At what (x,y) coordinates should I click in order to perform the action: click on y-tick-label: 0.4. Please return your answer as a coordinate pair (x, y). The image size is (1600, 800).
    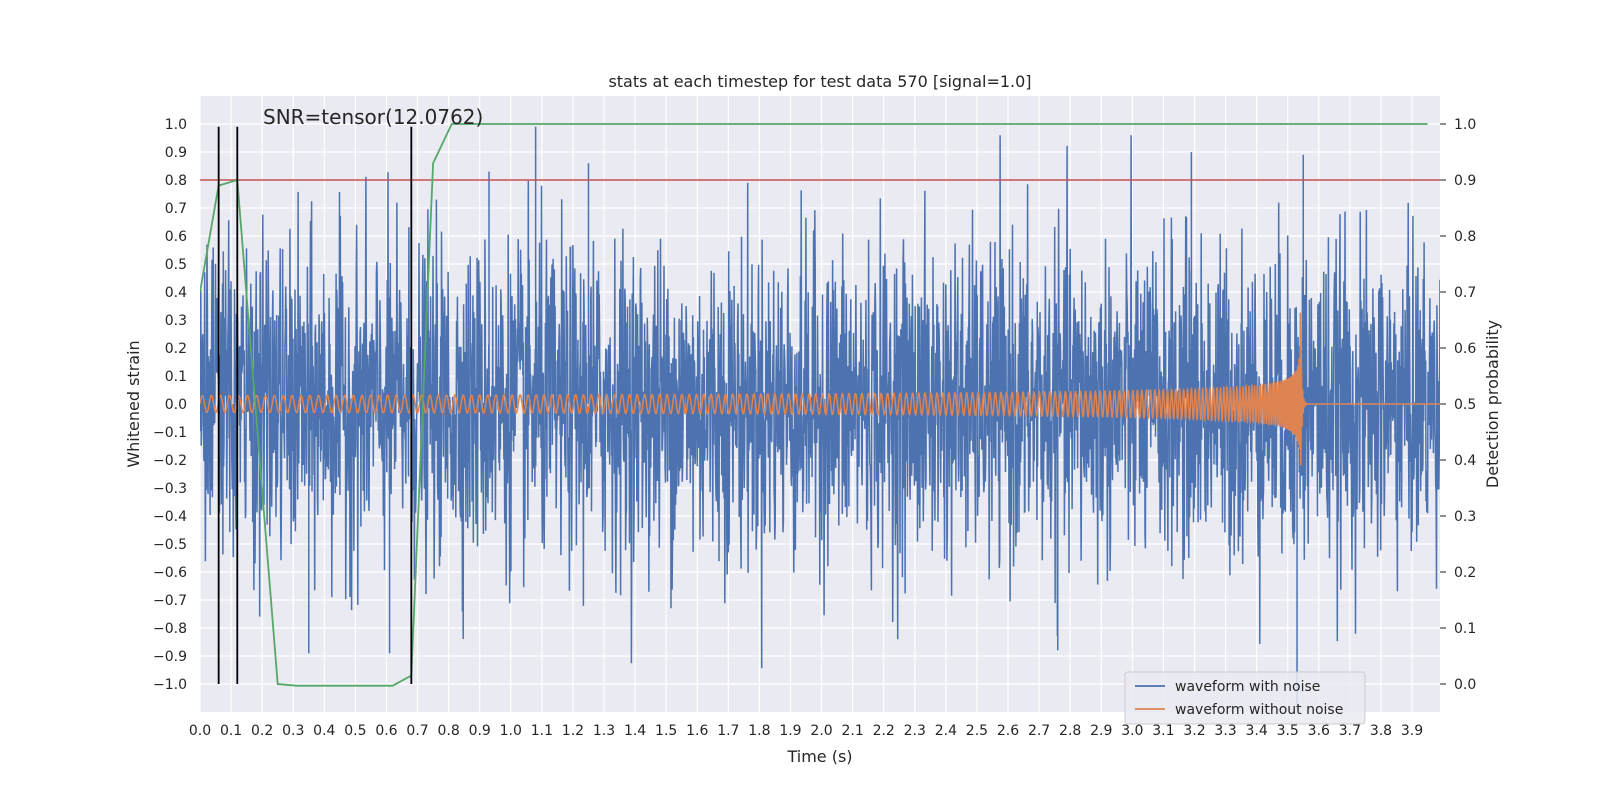
    Looking at the image, I should click on (176, 293).